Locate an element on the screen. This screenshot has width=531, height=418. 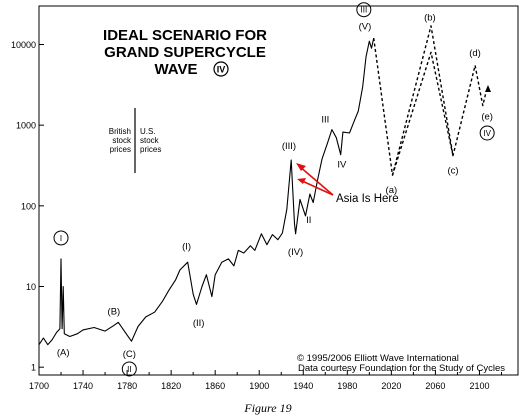
wave-label-3: (C) is located at coordinates (129, 354).